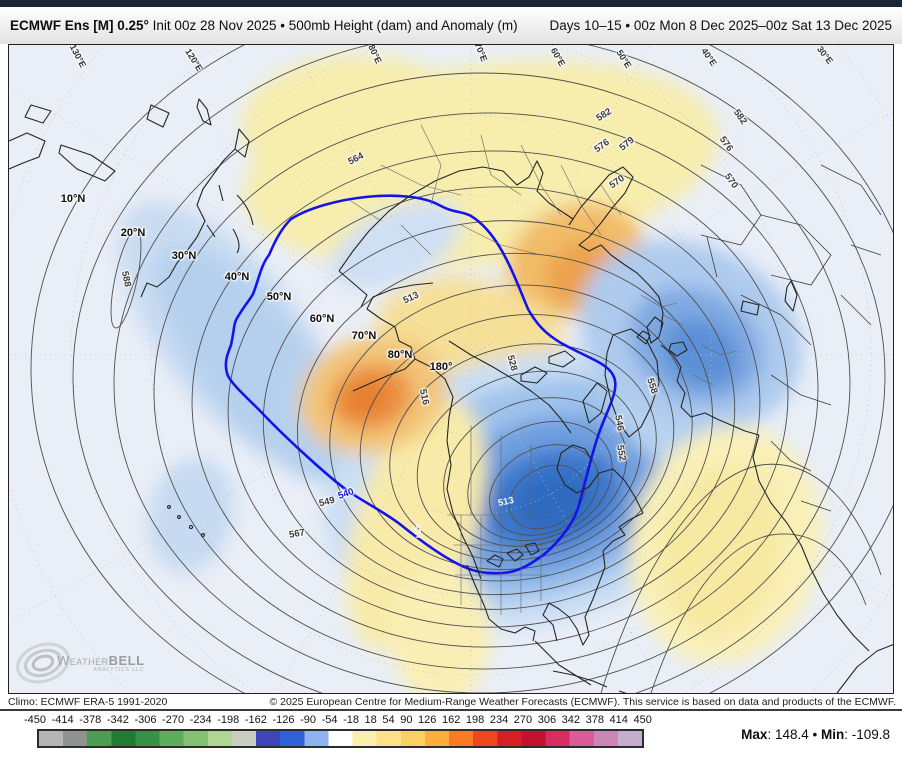 This screenshot has height=757, width=902. I want to click on colorbar-tick: 414, so click(618, 720).